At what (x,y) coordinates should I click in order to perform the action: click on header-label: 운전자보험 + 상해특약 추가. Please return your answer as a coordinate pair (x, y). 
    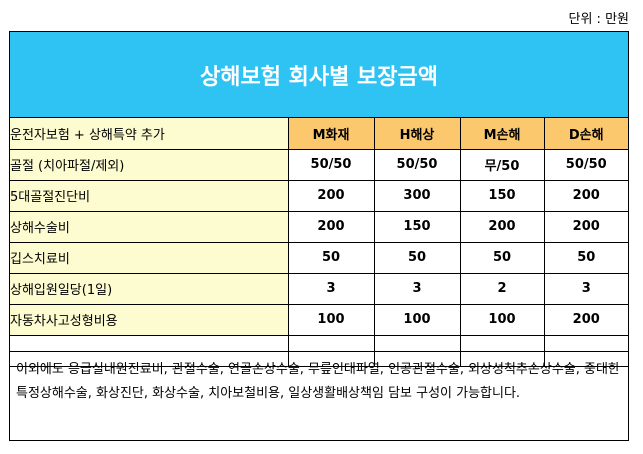
    Looking at the image, I should click on (149, 134).